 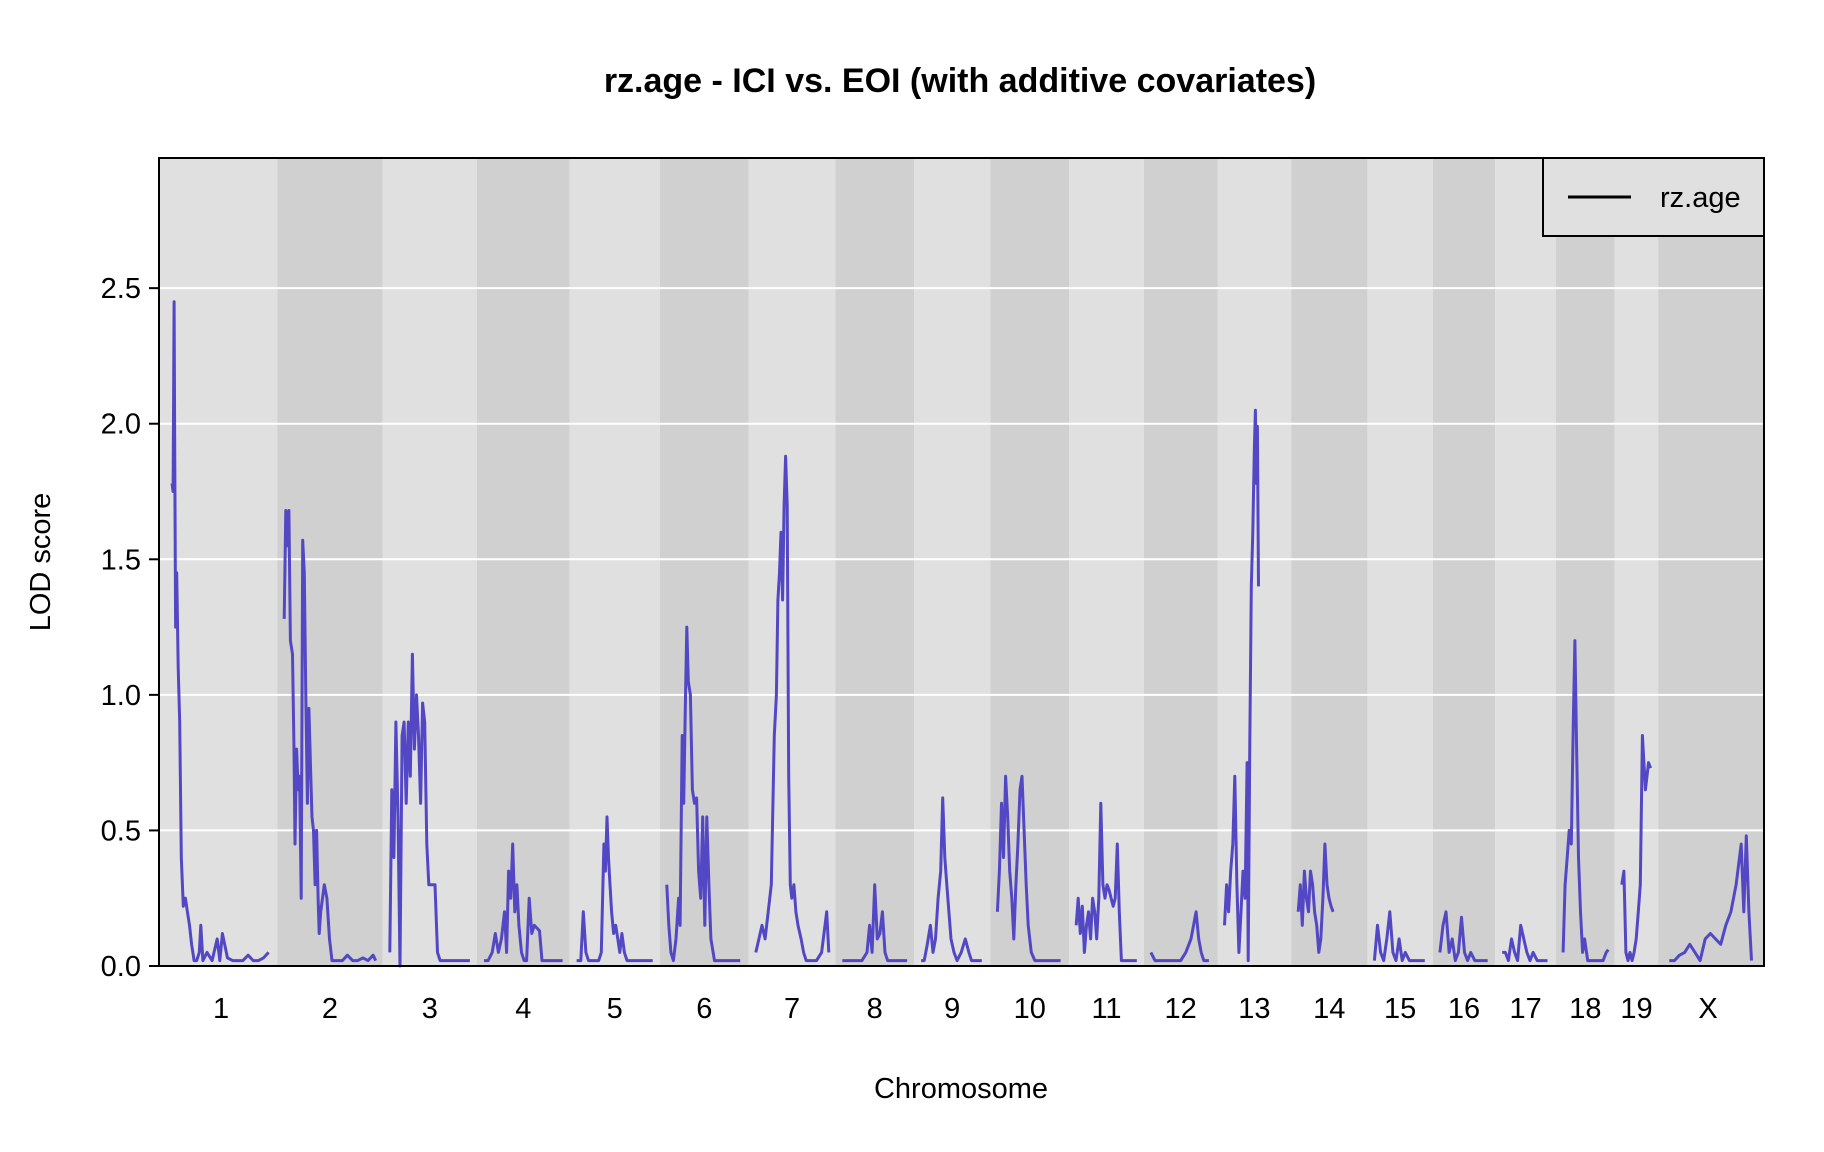 What do you see at coordinates (121, 967) in the screenshot?
I see `y-tick-label: 0.0` at bounding box center [121, 967].